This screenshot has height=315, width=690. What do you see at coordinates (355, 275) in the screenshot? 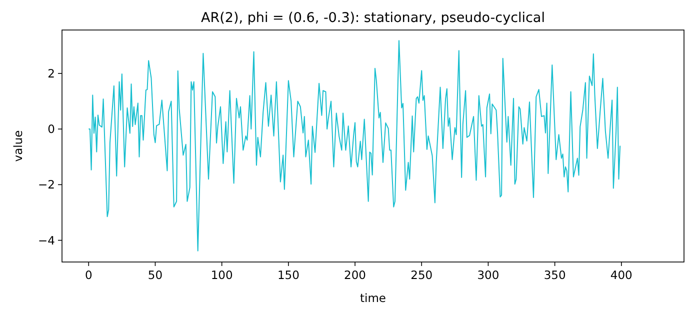
I see `x-tick-label: 200` at bounding box center [355, 275].